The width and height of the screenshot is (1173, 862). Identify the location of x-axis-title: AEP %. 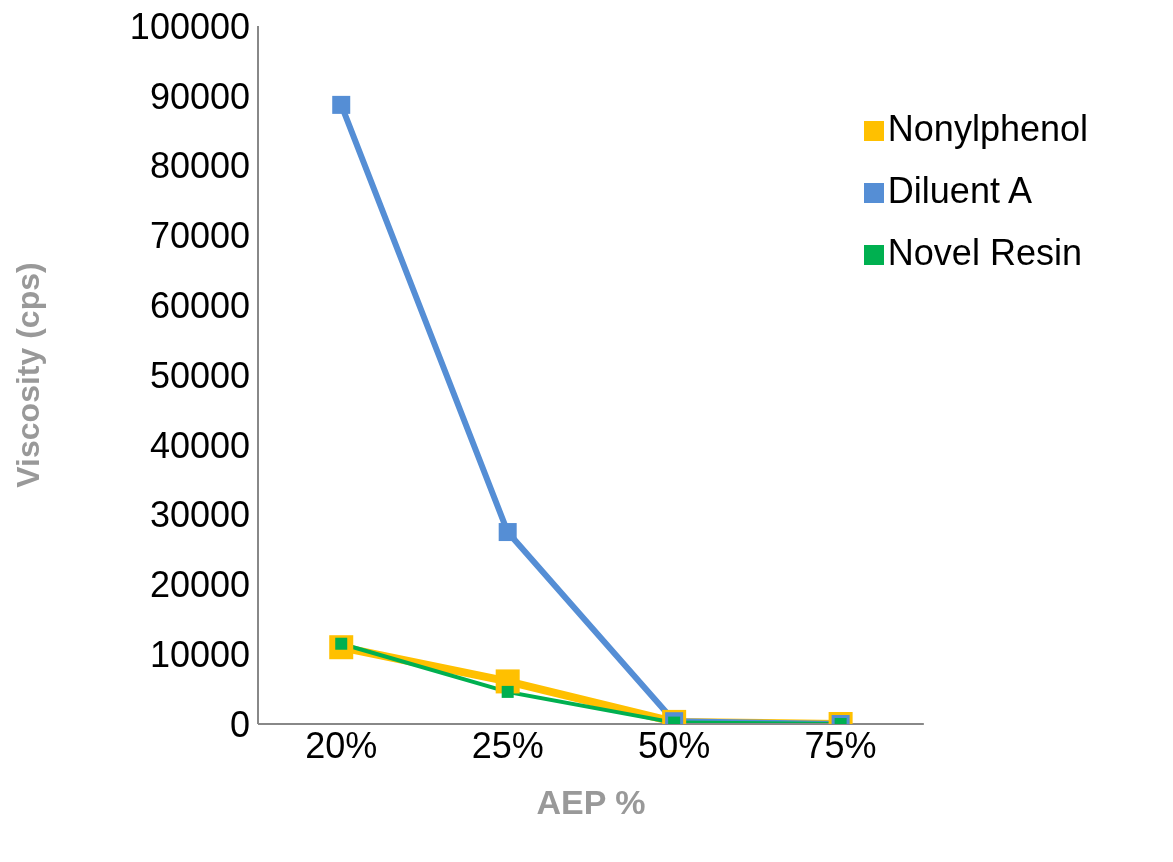
(591, 802).